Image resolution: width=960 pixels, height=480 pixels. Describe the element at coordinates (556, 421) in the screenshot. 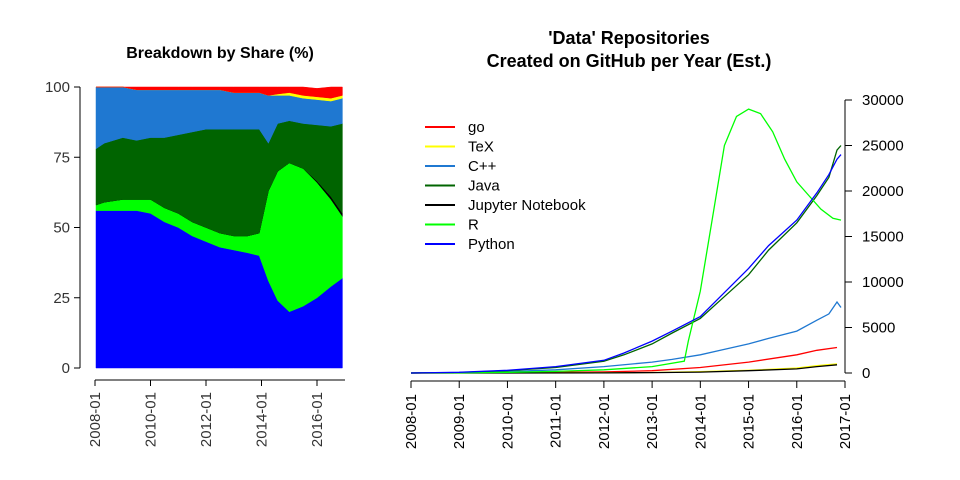

I see `x-tick-label: 2011-01` at that location.